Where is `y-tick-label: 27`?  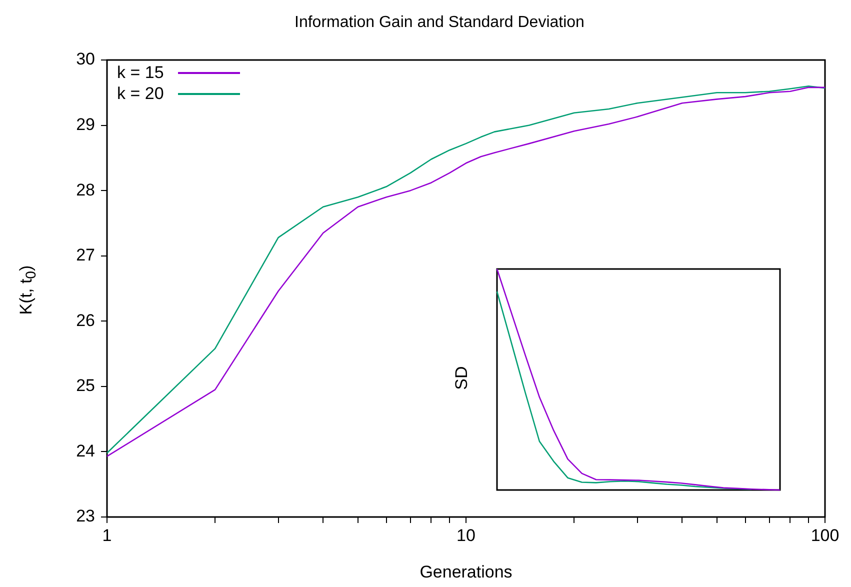 y-tick-label: 27 is located at coordinates (85, 255).